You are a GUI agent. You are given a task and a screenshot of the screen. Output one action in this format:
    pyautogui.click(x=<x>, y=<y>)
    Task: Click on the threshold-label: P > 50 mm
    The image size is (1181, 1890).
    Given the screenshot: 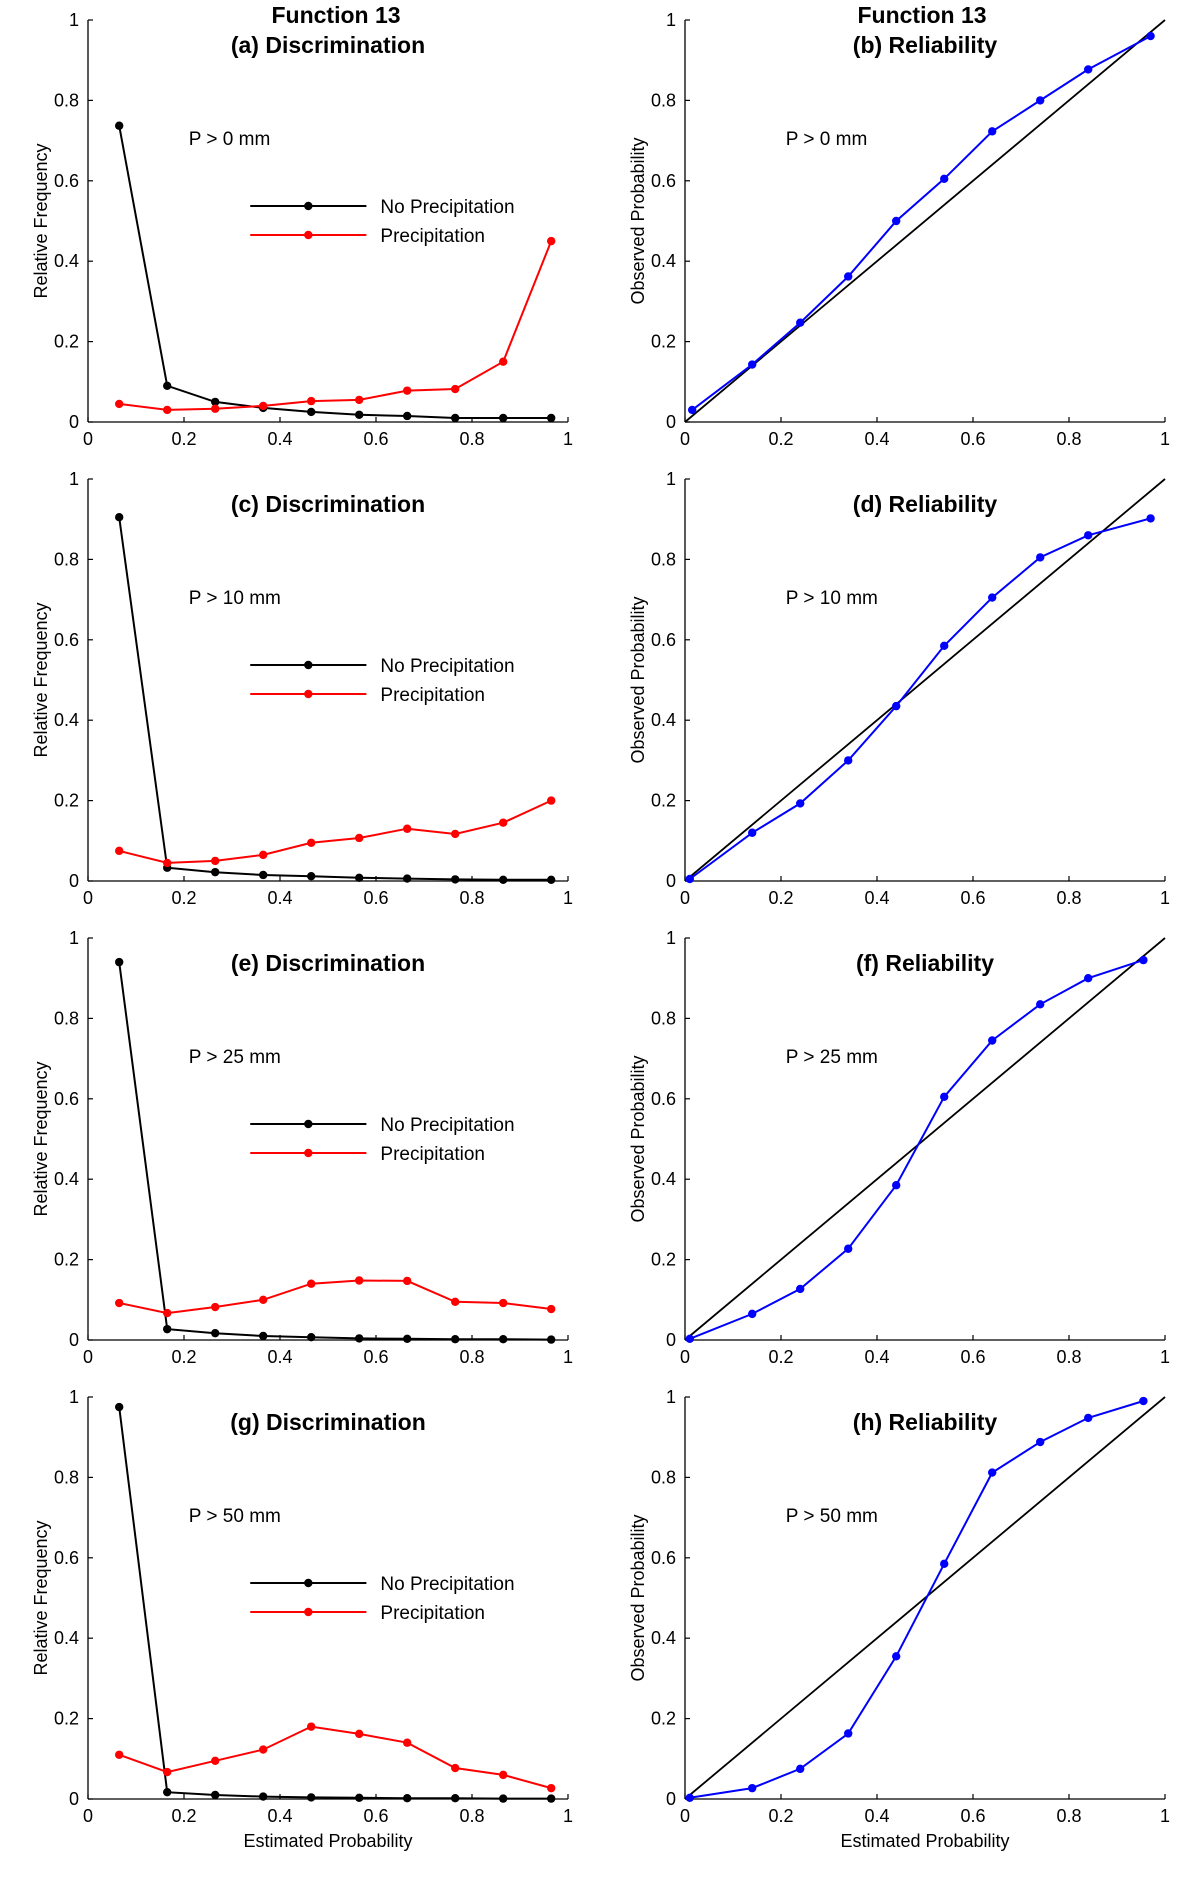 What is the action you would take?
    pyautogui.click(x=235, y=1516)
    